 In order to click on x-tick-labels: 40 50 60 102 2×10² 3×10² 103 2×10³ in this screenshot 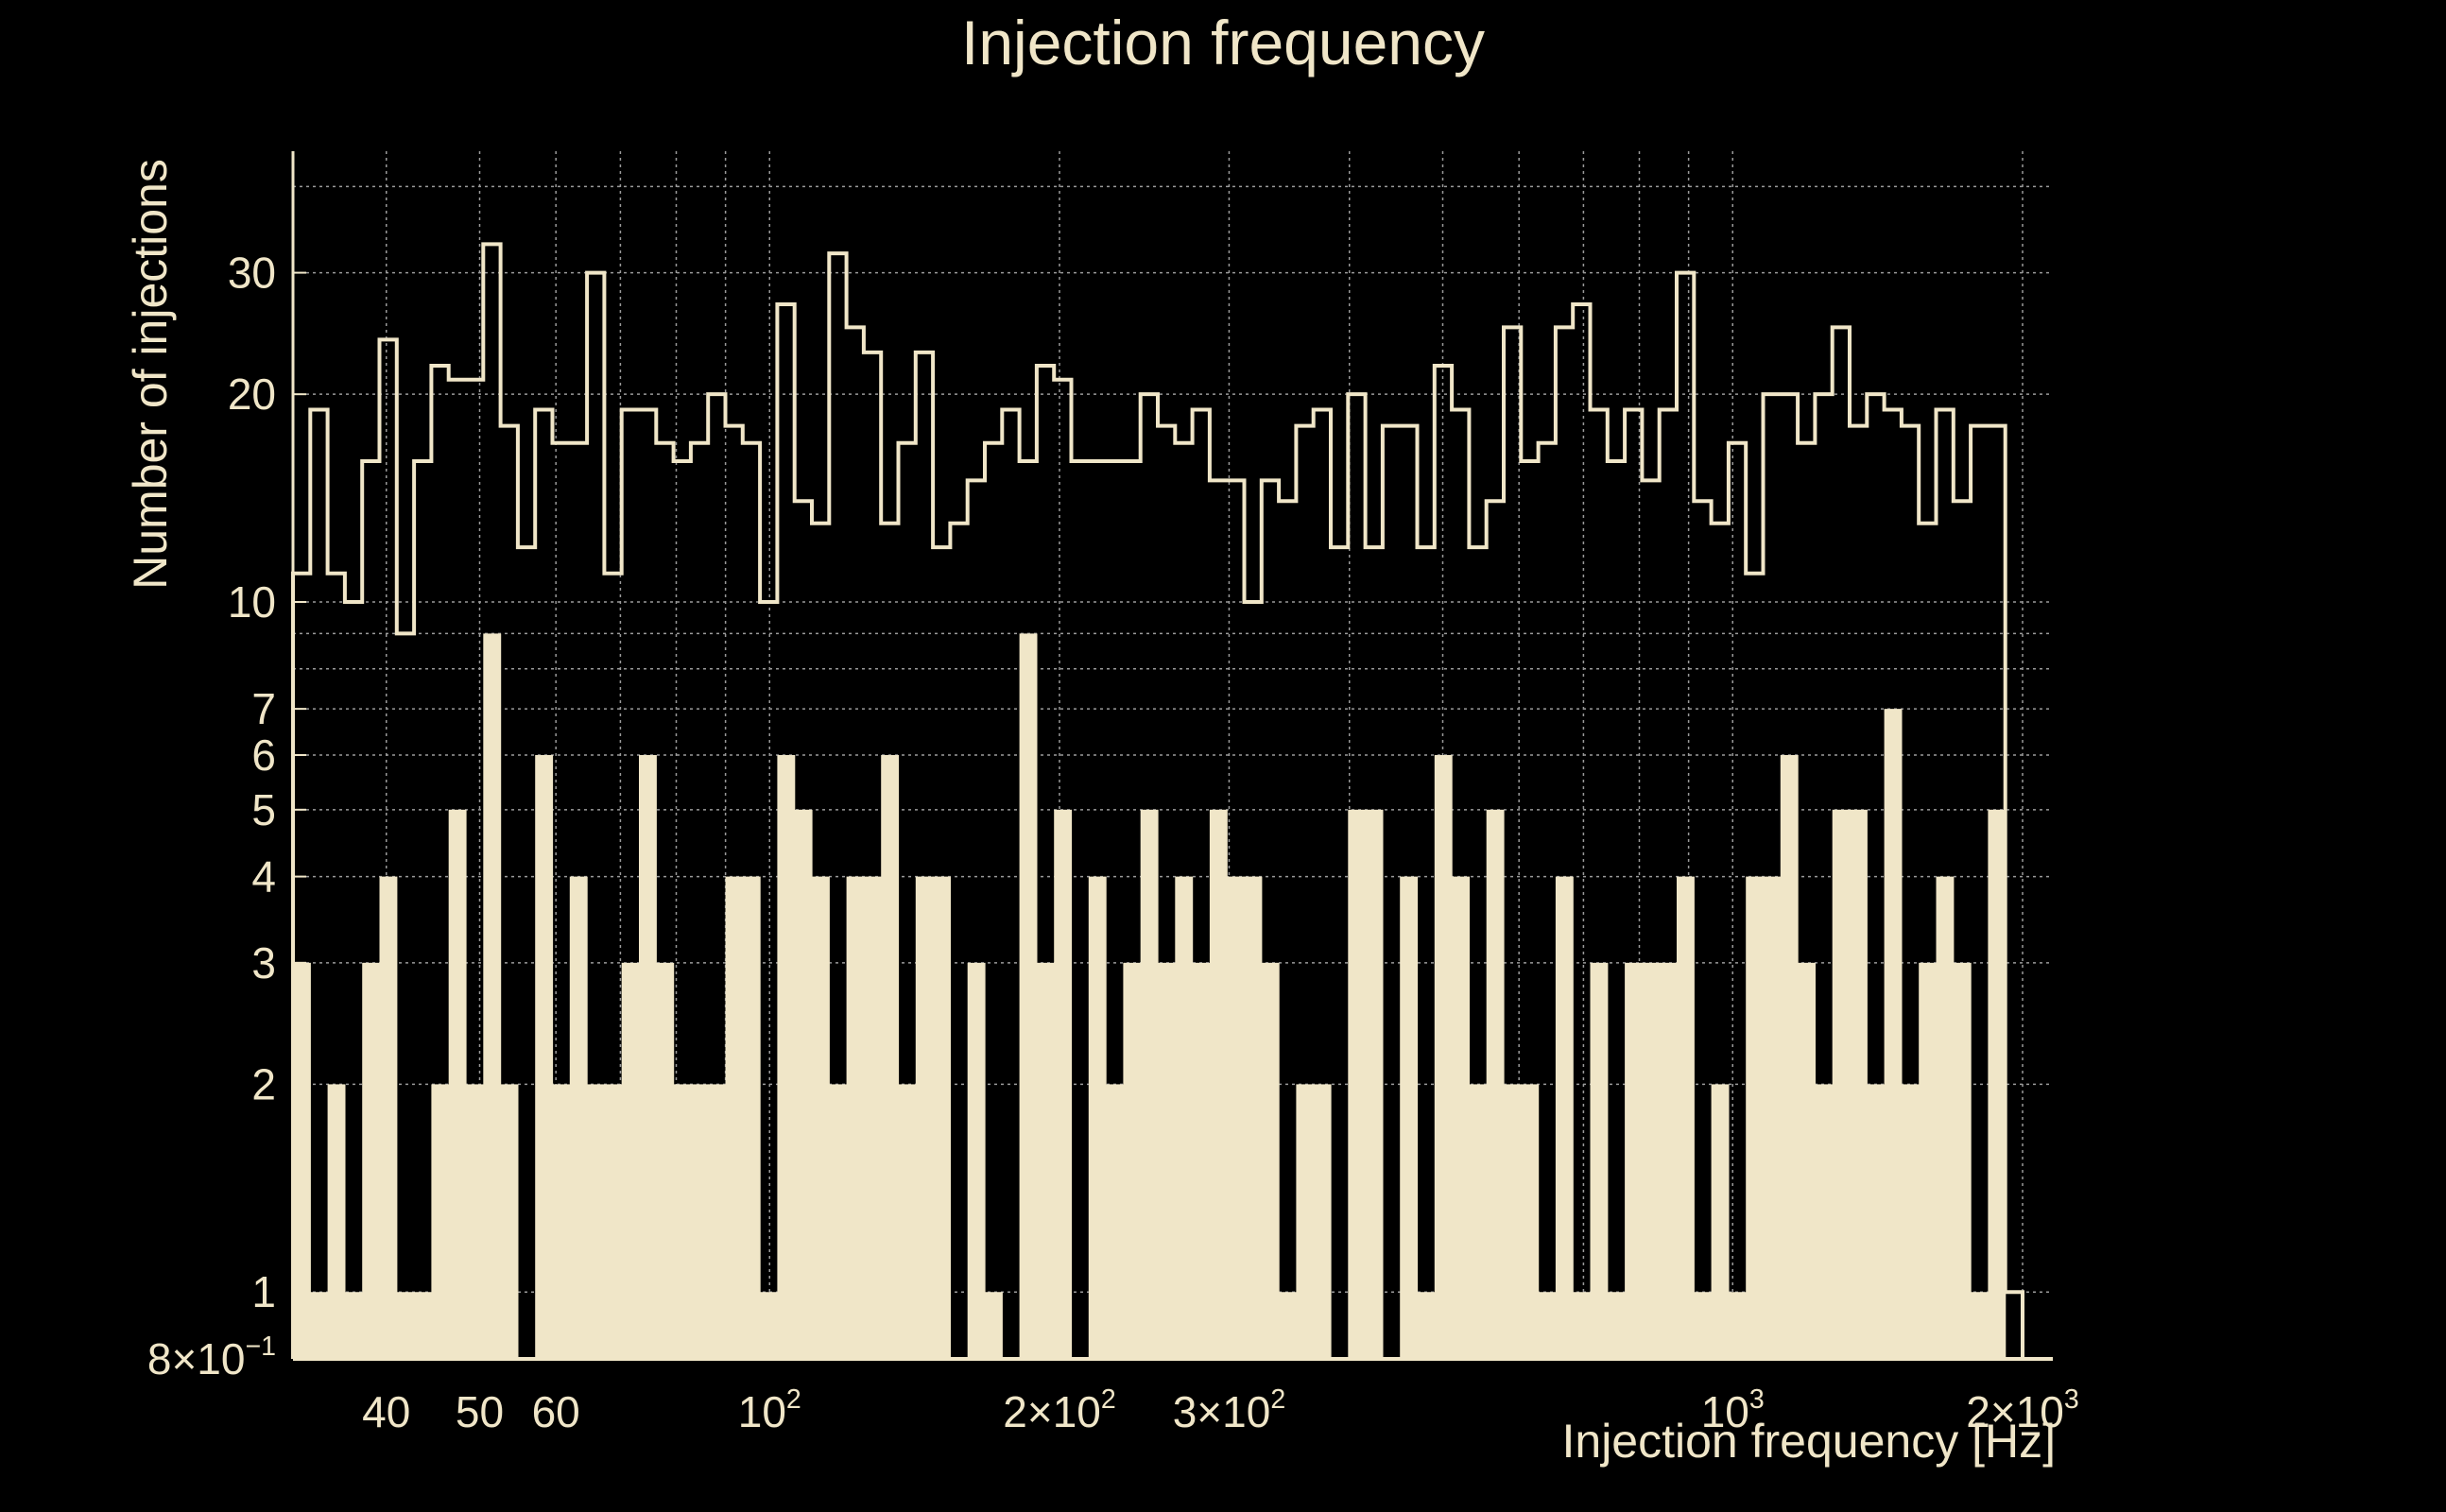, I will do `click(1220, 1391)`.